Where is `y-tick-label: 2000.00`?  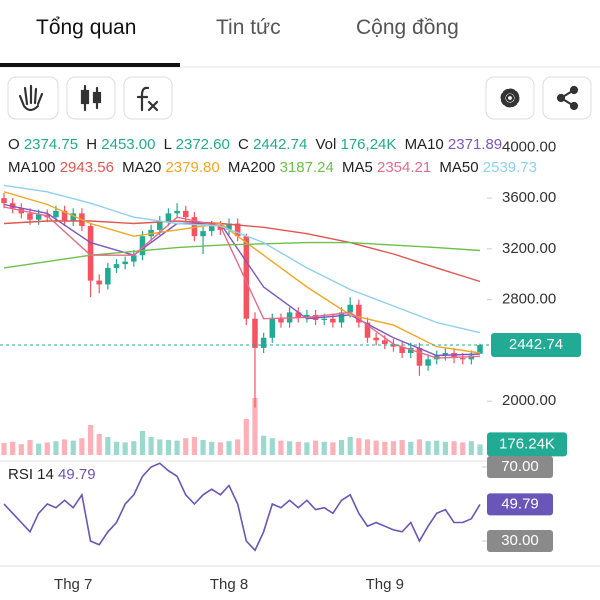
y-tick-label: 2000.00 is located at coordinates (529, 400).